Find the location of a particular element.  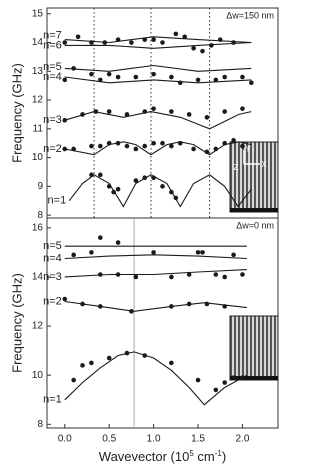

x-axis-label-part: cm is located at coordinates (204, 456).